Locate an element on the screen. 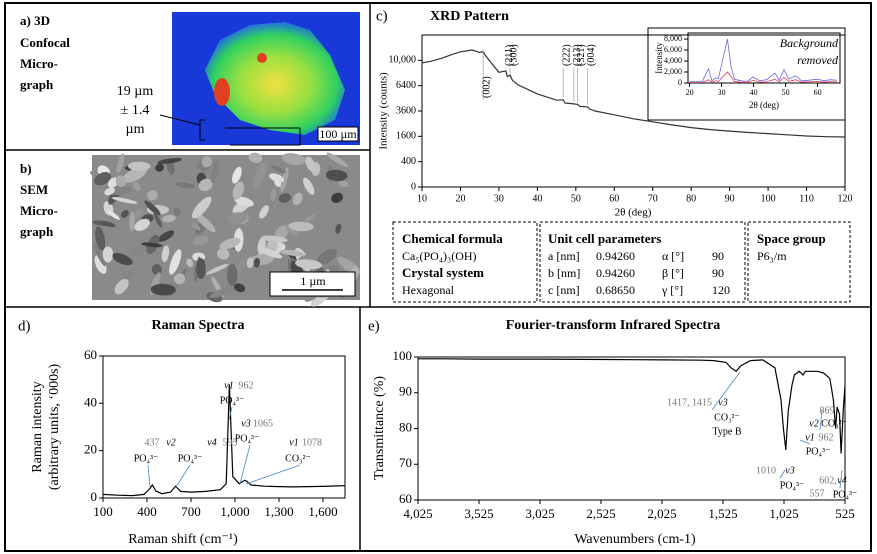  x-tick-label: 50 is located at coordinates (576, 198).